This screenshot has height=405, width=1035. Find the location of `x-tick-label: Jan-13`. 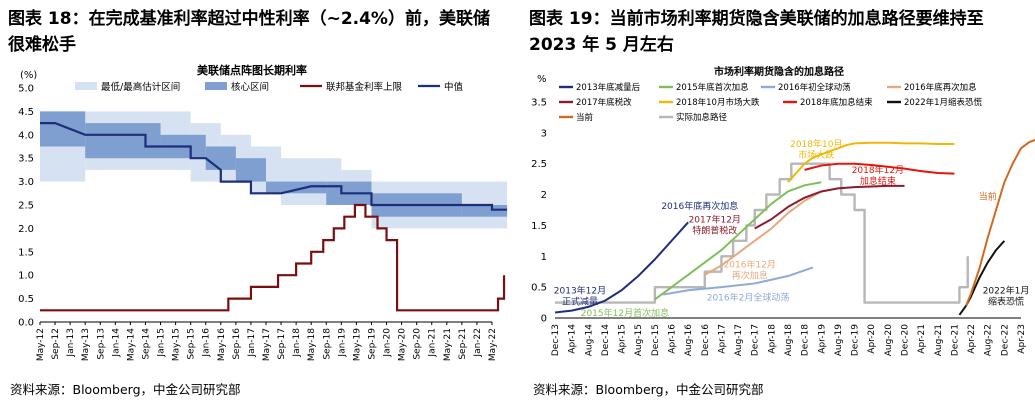

x-tick-label: Jan-13 is located at coordinates (71, 343).